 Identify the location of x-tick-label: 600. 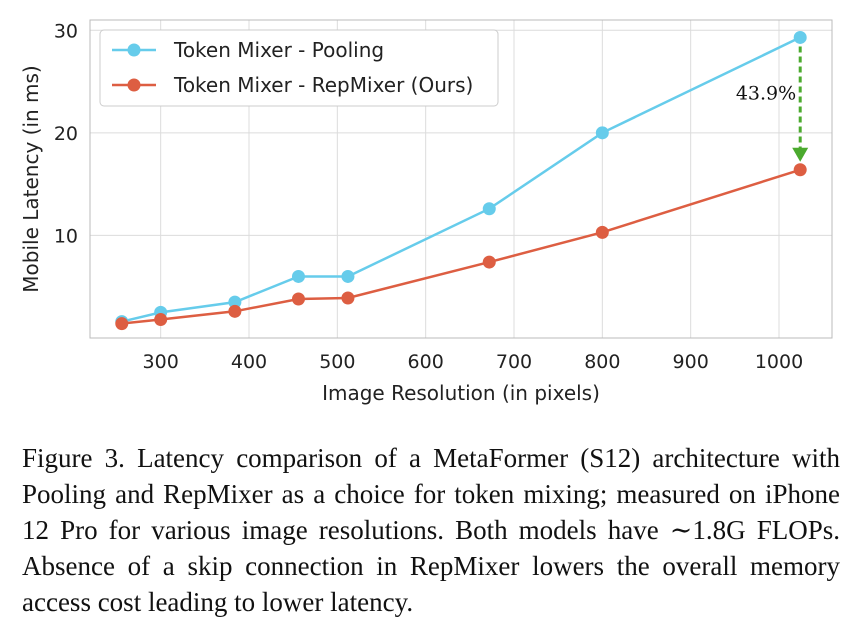
(426, 362).